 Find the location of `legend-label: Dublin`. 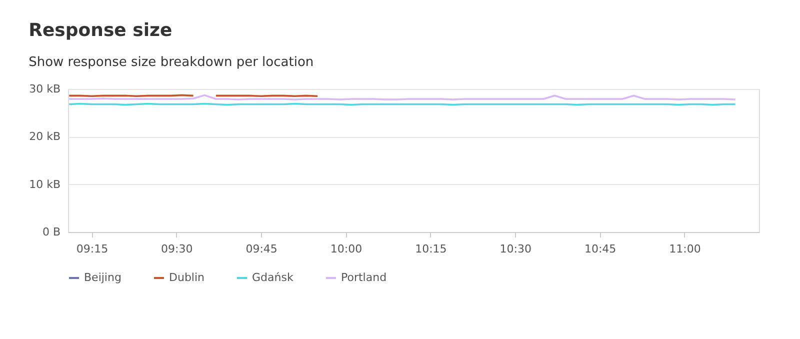

legend-label: Dublin is located at coordinates (187, 277).